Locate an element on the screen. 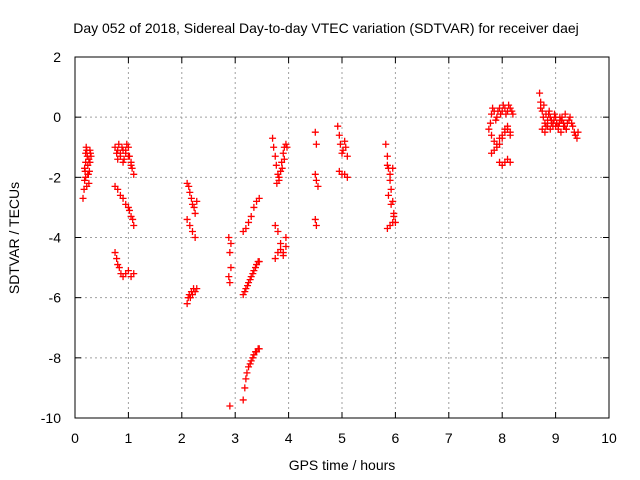 Image resolution: width=640 pixels, height=480 pixels. x-tick-label: 0 is located at coordinates (75, 438).